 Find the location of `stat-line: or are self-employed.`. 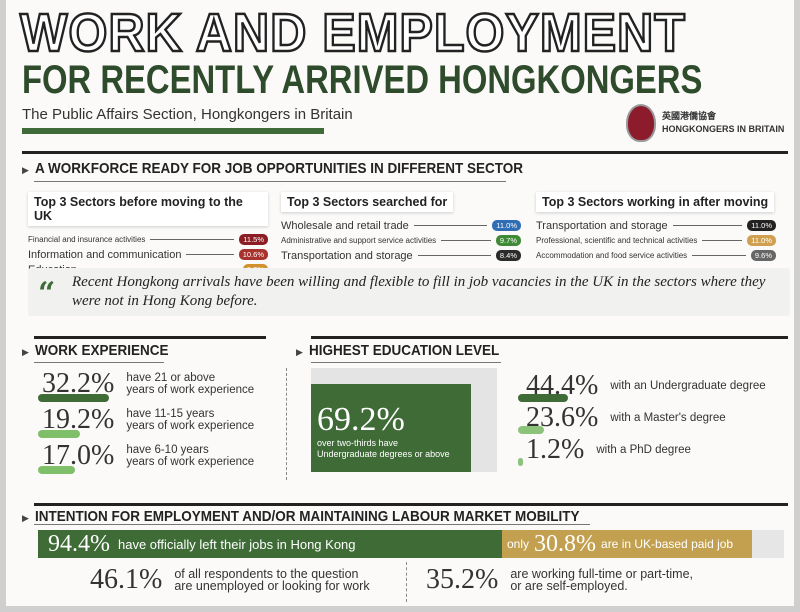

stat-line: or are self-employed. is located at coordinates (569, 586).